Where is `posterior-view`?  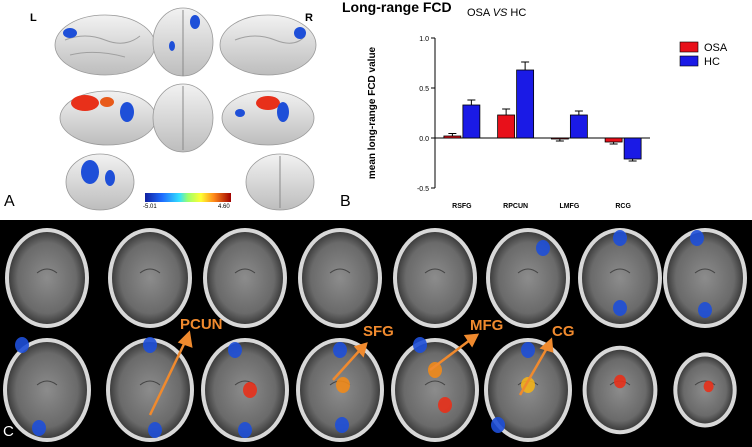 posterior-view is located at coordinates (100, 182).